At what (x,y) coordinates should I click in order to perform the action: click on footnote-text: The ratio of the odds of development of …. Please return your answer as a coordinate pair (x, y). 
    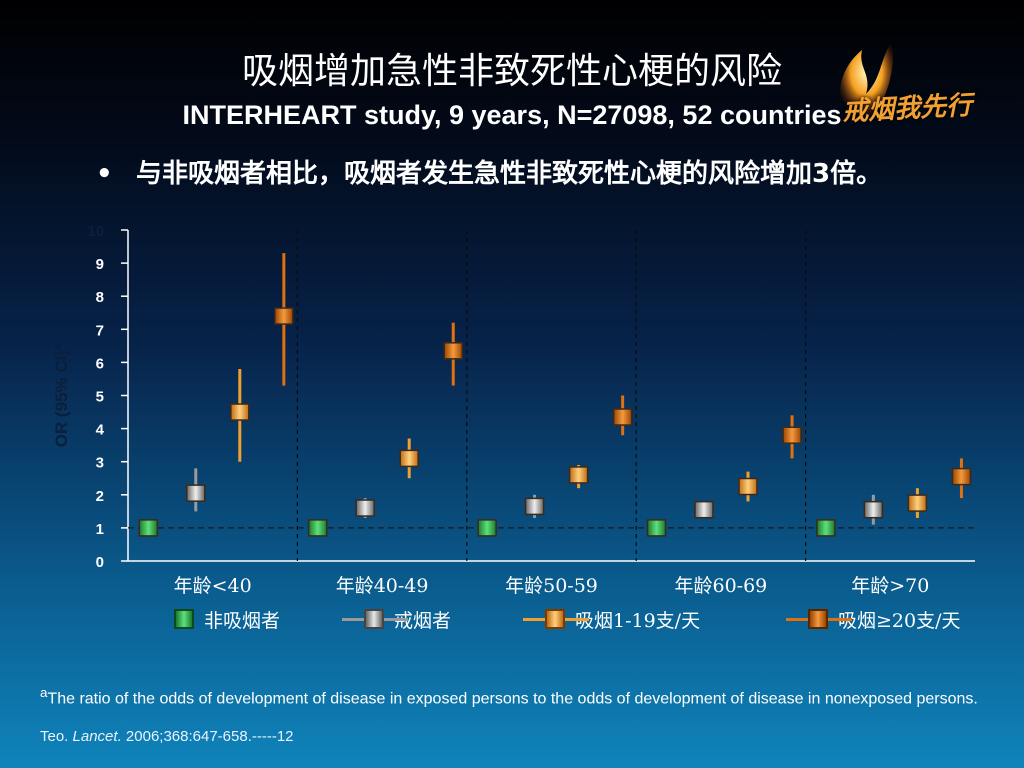
    Looking at the image, I should click on (512, 699).